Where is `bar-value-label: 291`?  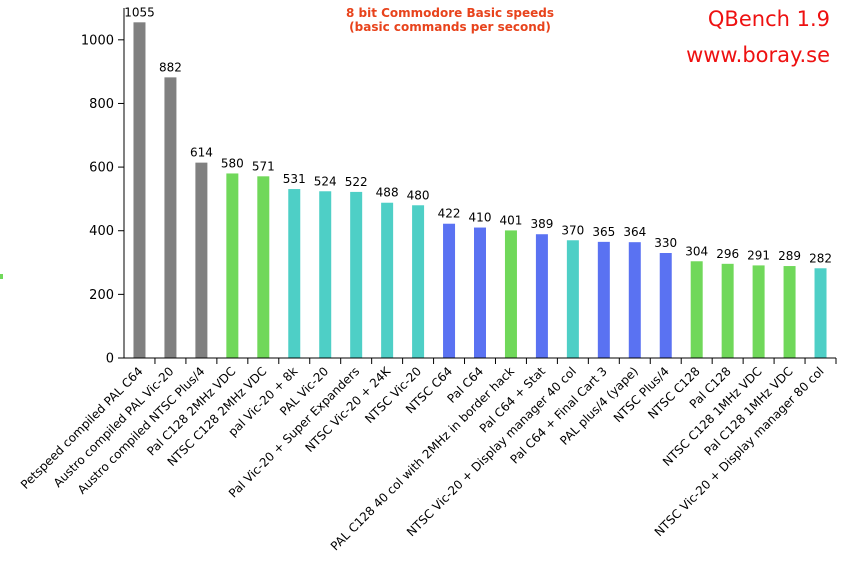 bar-value-label: 291 is located at coordinates (758, 255).